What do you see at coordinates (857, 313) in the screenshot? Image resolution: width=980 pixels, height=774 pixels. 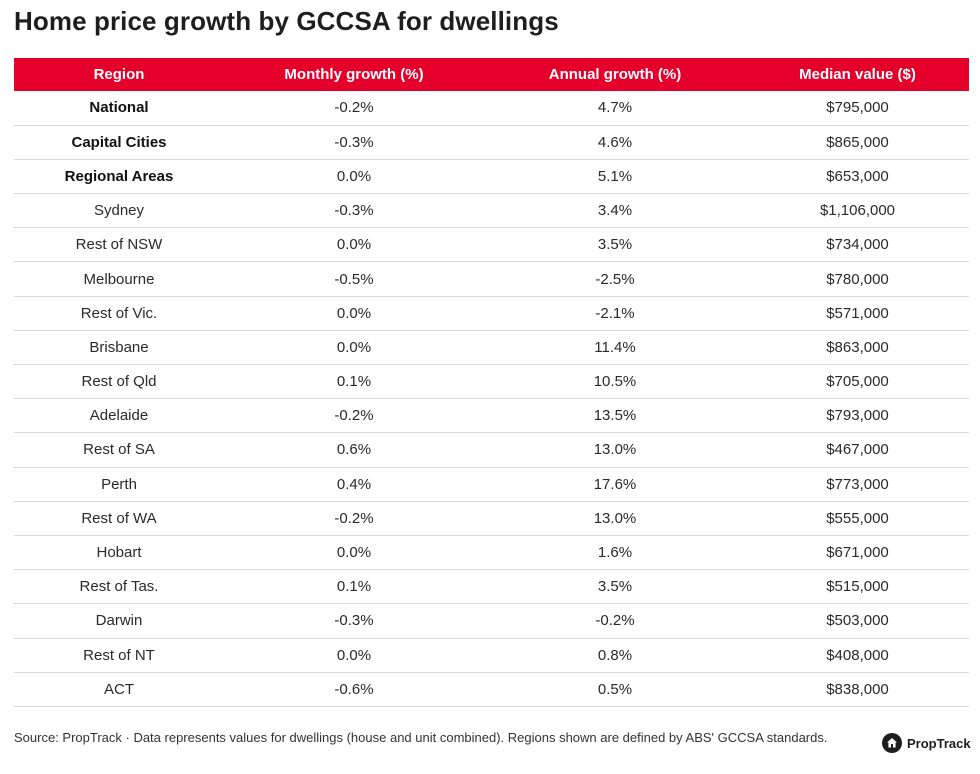 I see `cell-median-value: $571,000` at bounding box center [857, 313].